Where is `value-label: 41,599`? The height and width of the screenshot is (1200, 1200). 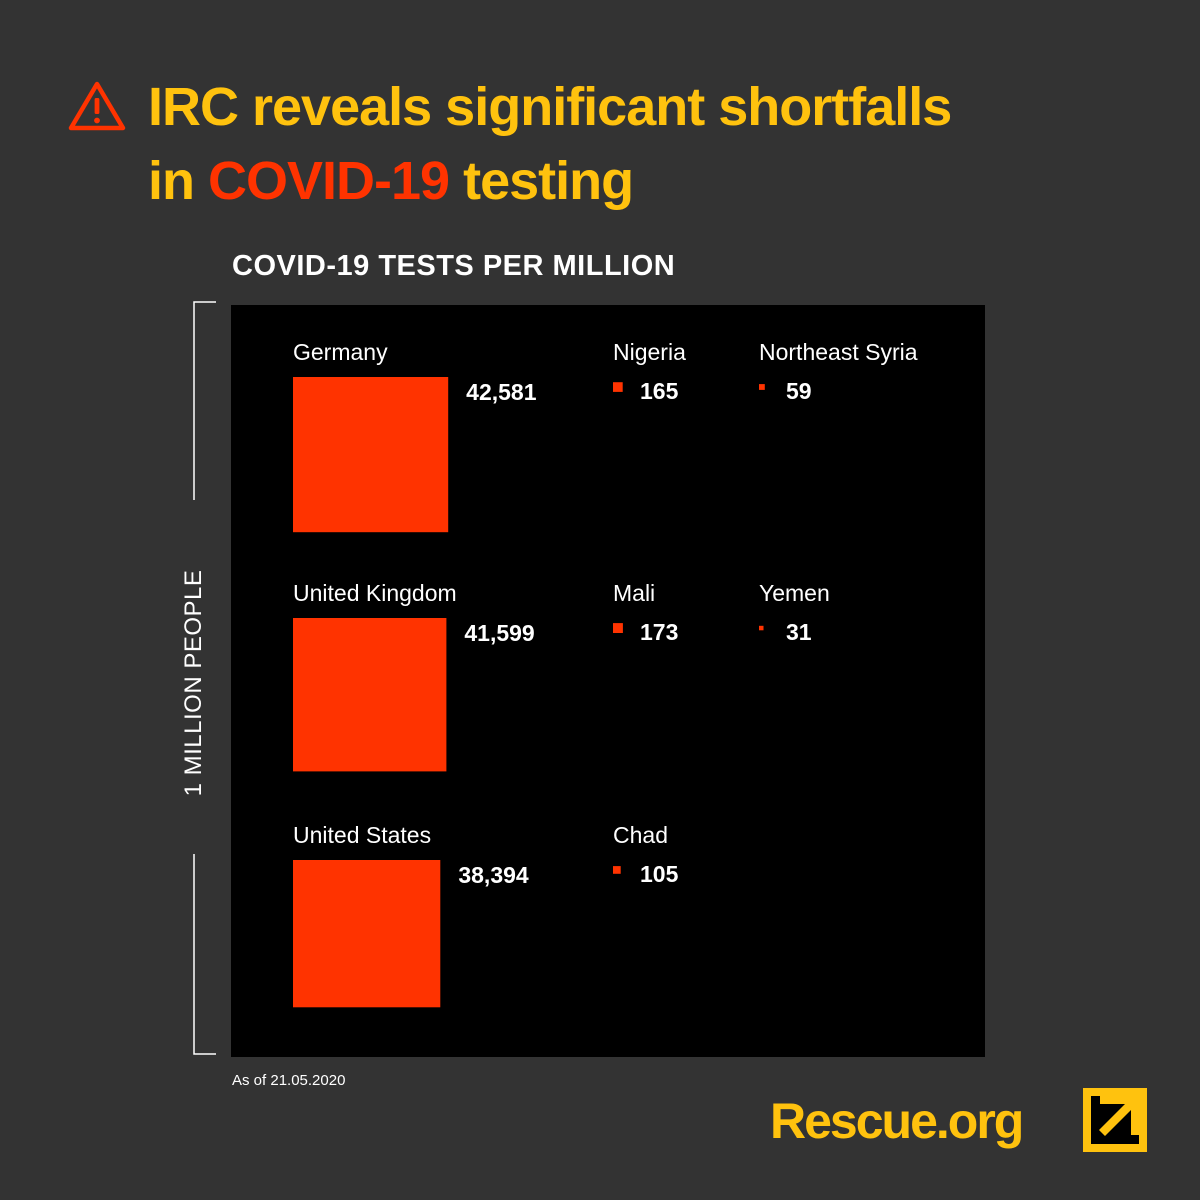
value-label: 41,599 is located at coordinates (499, 633).